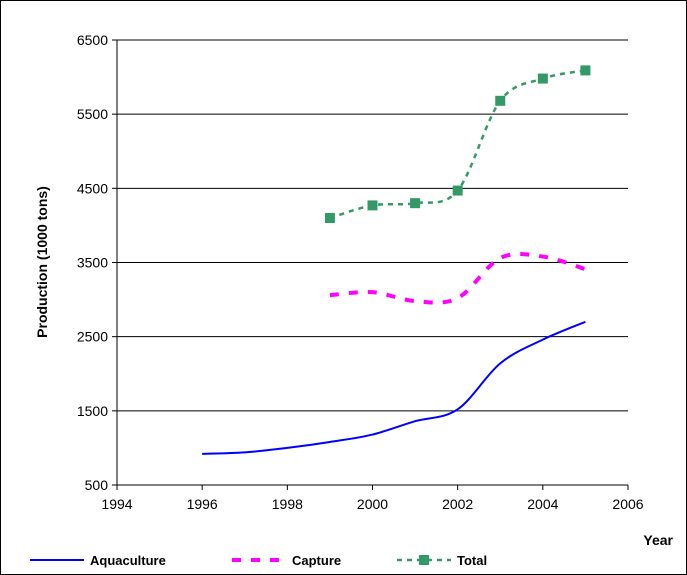  I want to click on x-tick-label: 1998, so click(287, 504).